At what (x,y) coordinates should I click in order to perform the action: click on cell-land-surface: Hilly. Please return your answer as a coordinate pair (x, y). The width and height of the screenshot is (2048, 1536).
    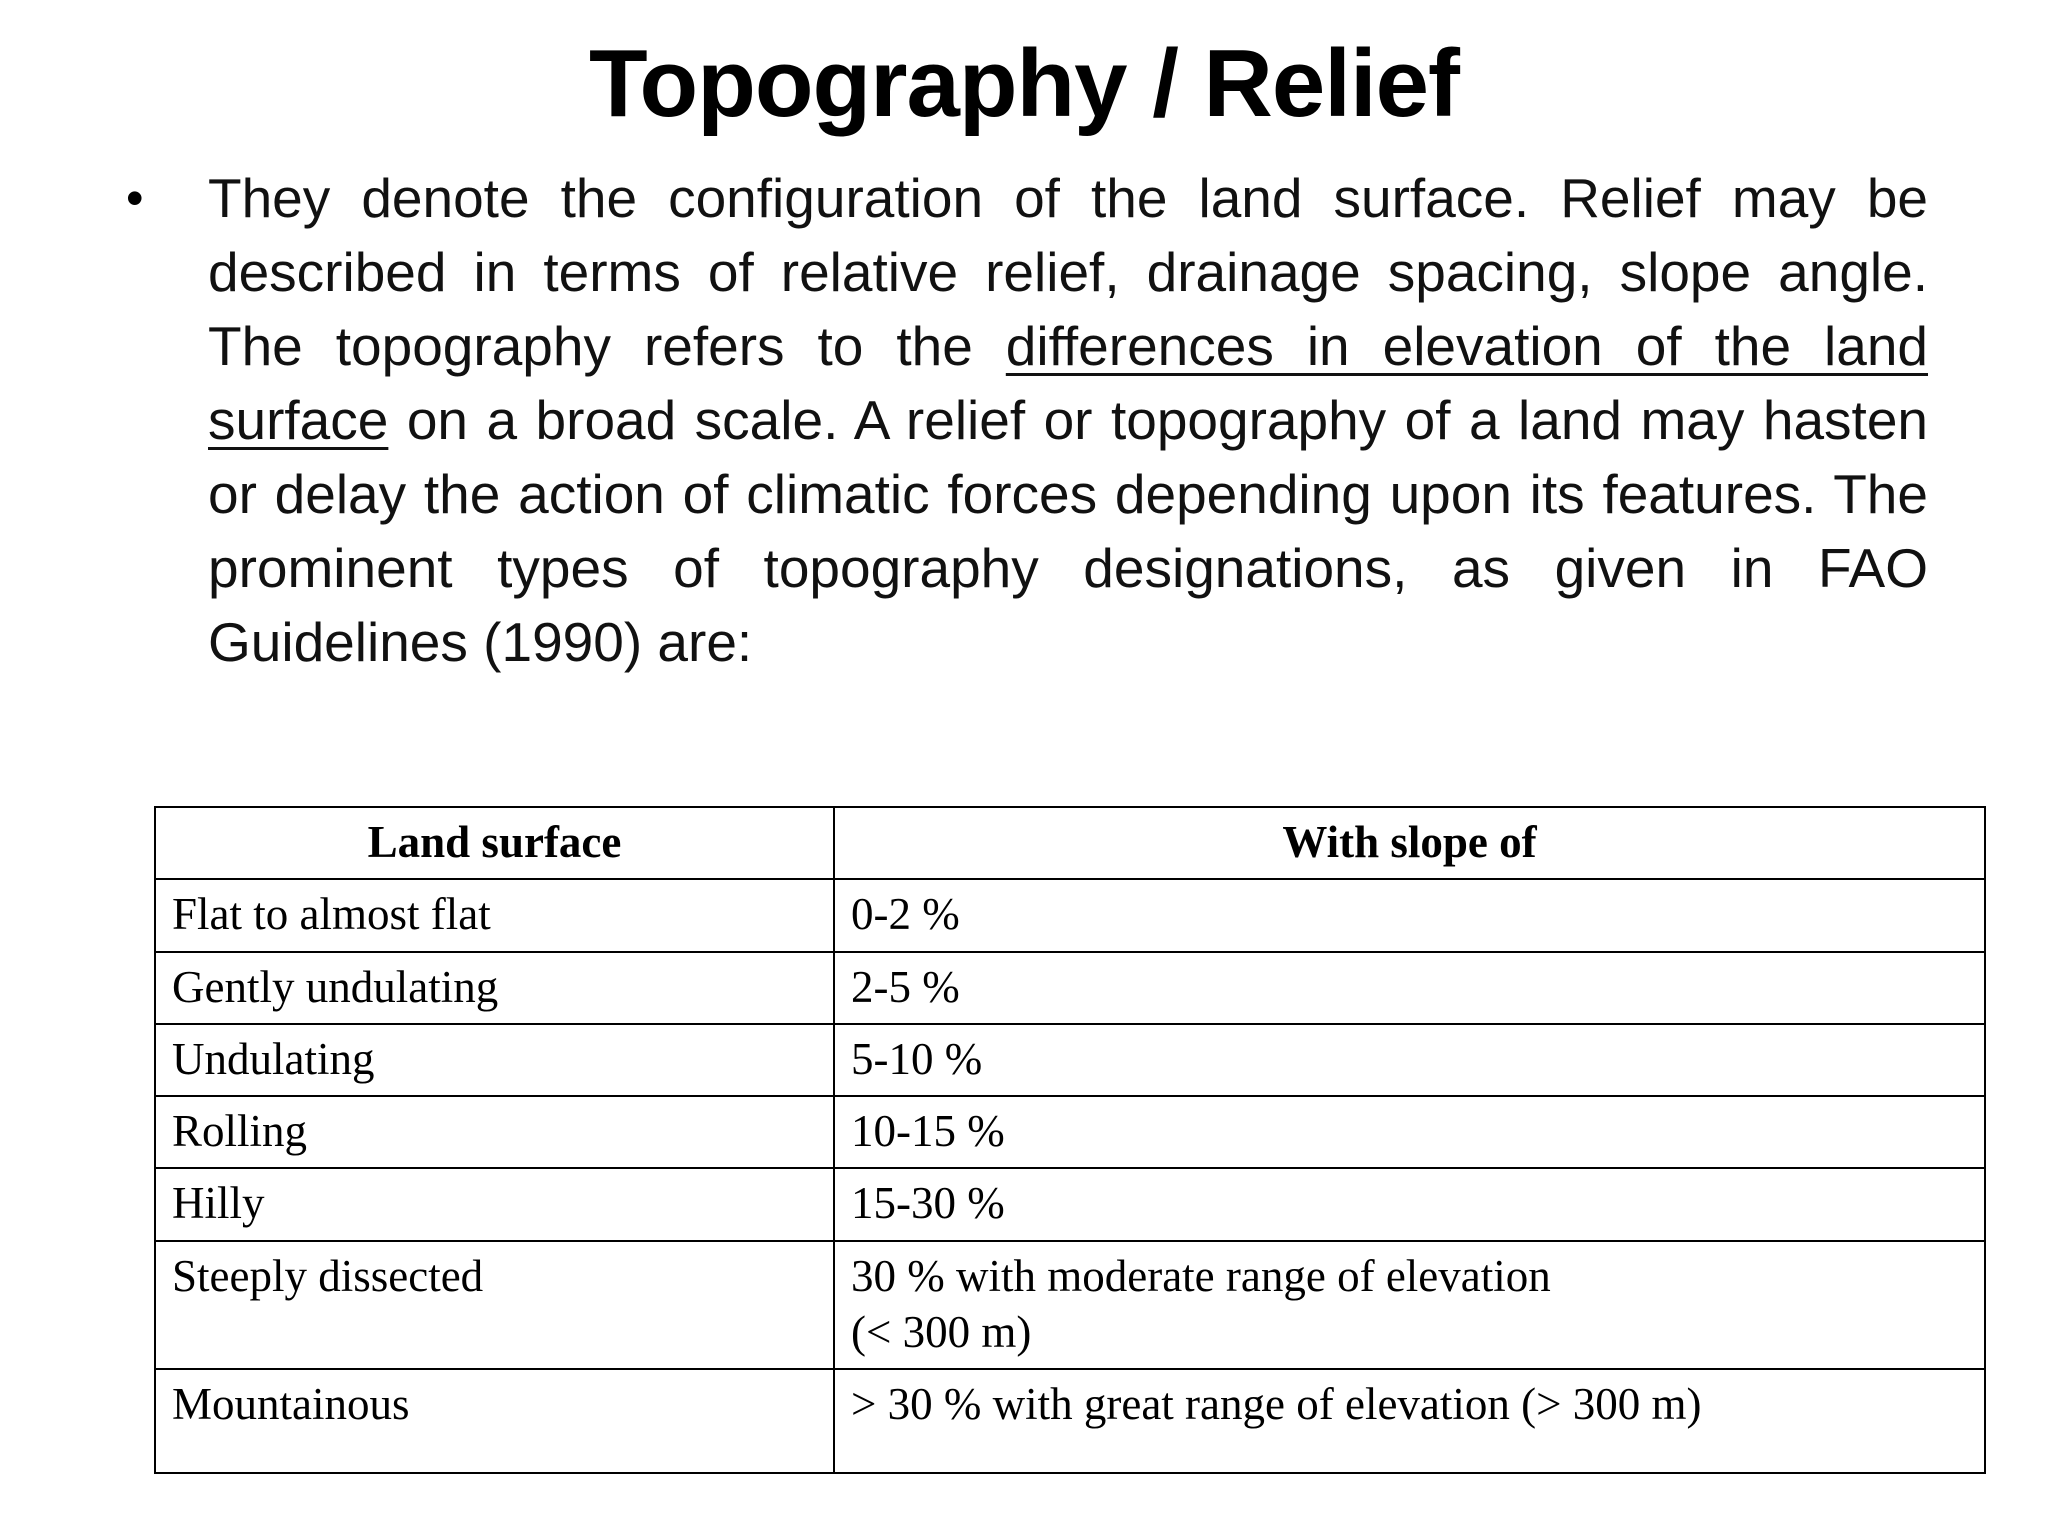
    Looking at the image, I should click on (494, 1204).